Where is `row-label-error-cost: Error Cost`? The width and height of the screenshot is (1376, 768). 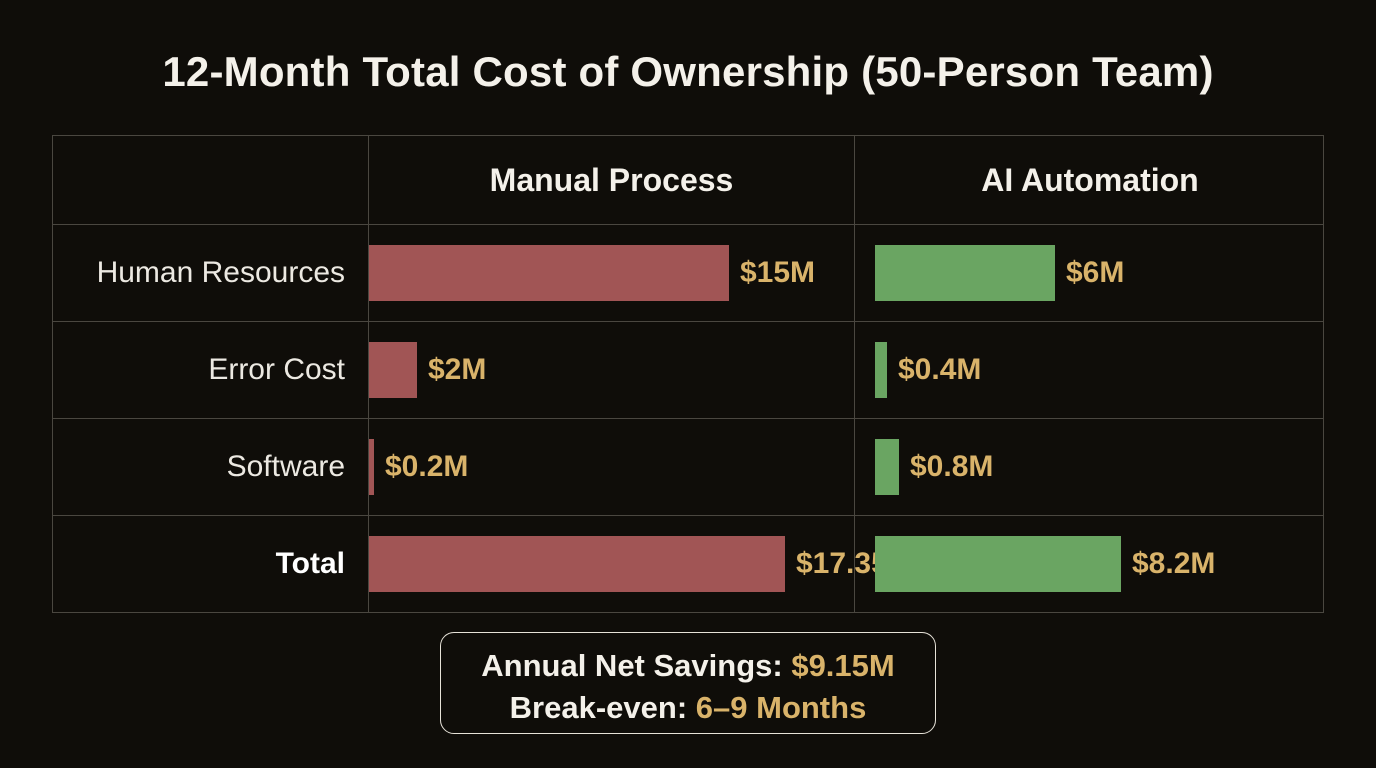 row-label-error-cost: Error Cost is located at coordinates (276, 369).